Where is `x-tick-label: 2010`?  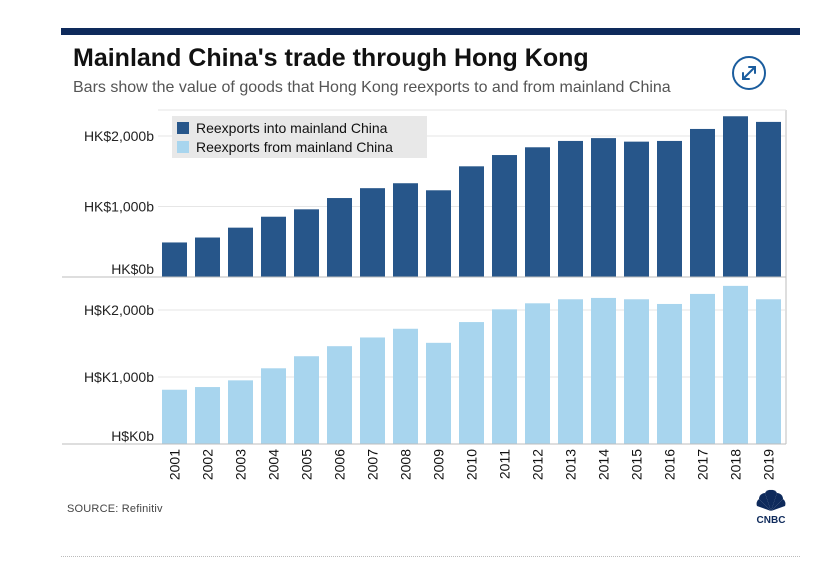
x-tick-label: 2010 is located at coordinates (472, 464).